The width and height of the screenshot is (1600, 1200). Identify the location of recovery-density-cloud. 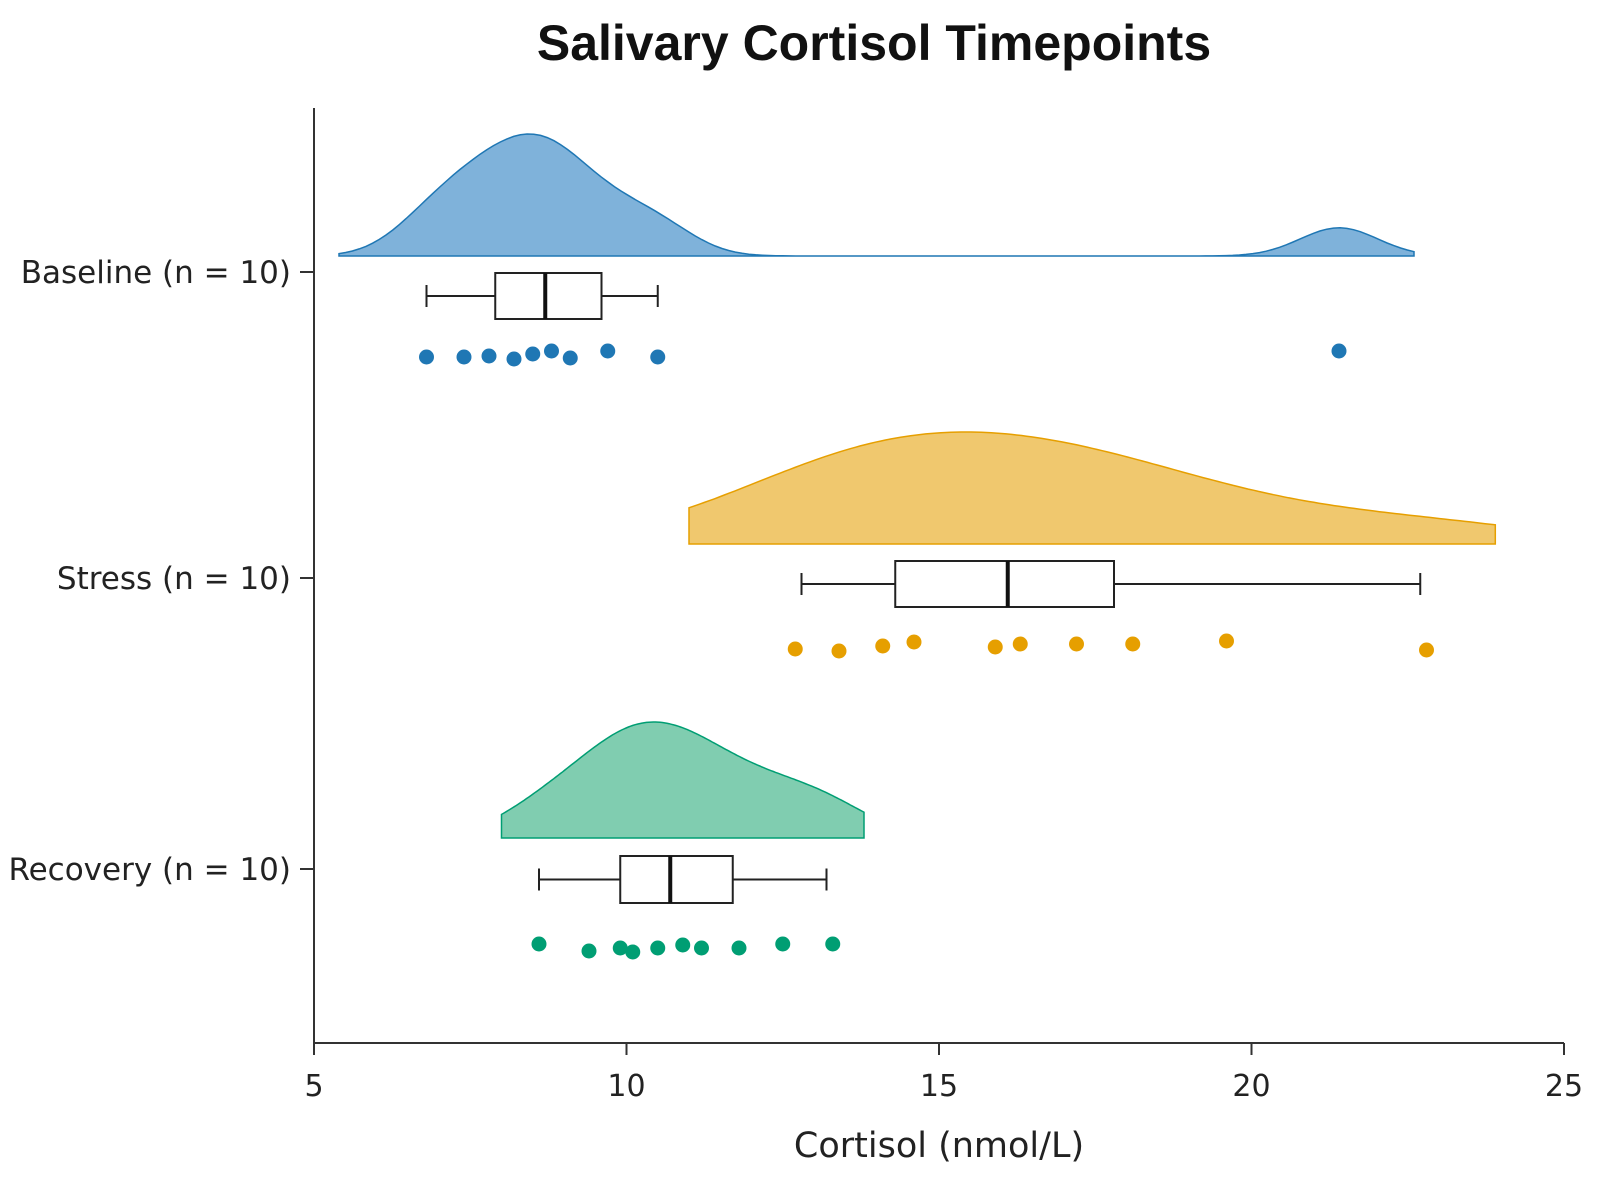
(682, 780).